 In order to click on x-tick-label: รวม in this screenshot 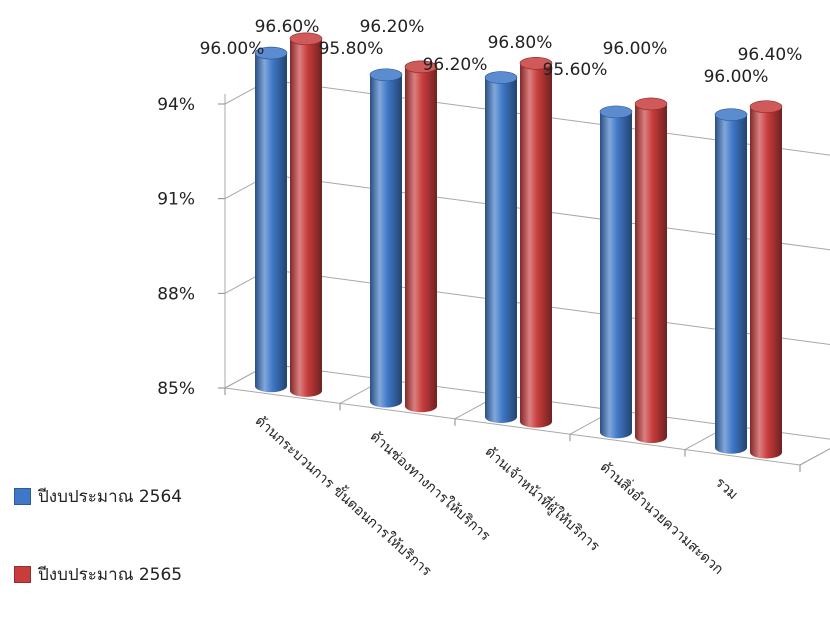, I will do `click(726, 489)`.